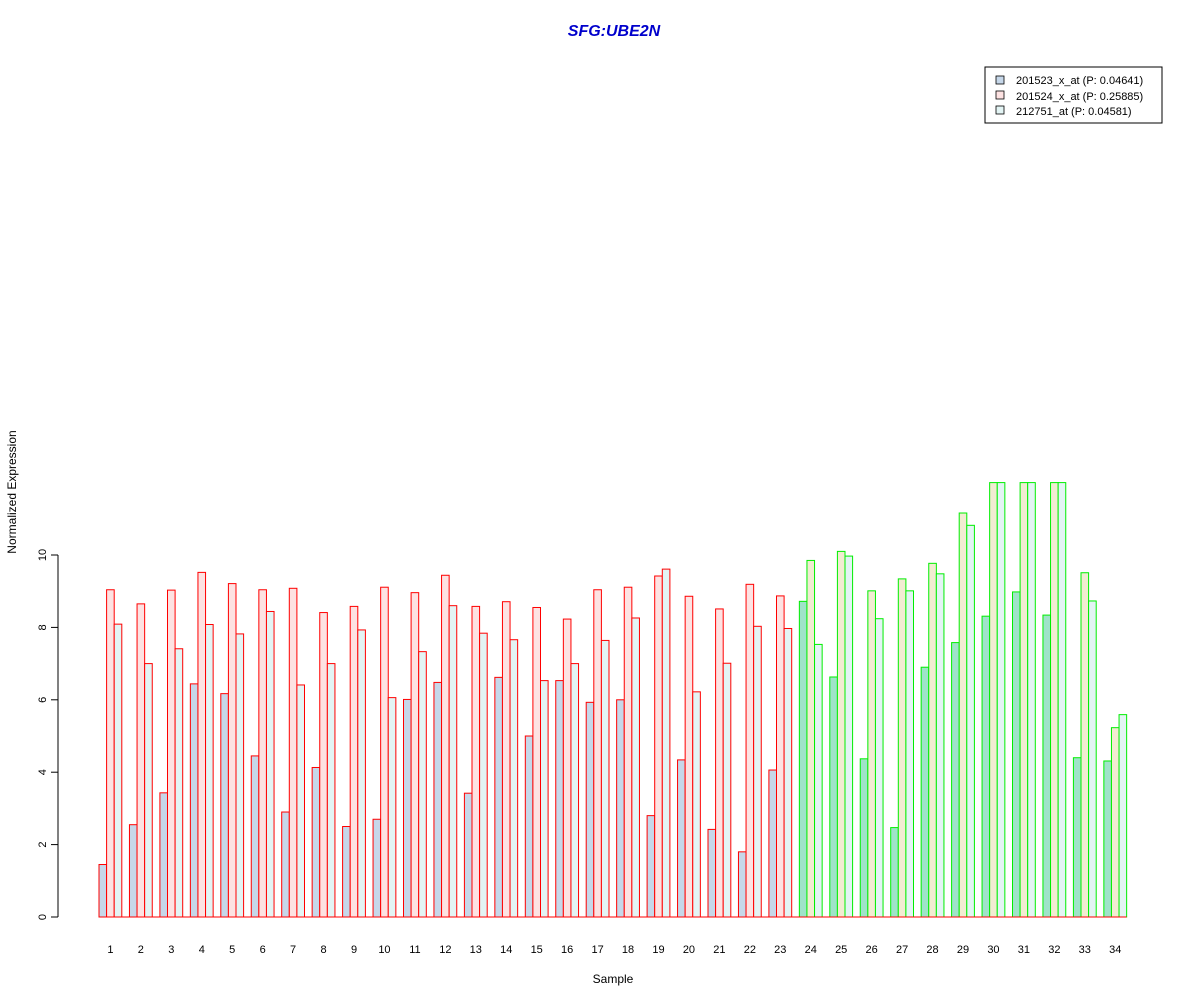 The width and height of the screenshot is (1200, 1005). What do you see at coordinates (872, 950) in the screenshot?
I see `x-tick-label: 26` at bounding box center [872, 950].